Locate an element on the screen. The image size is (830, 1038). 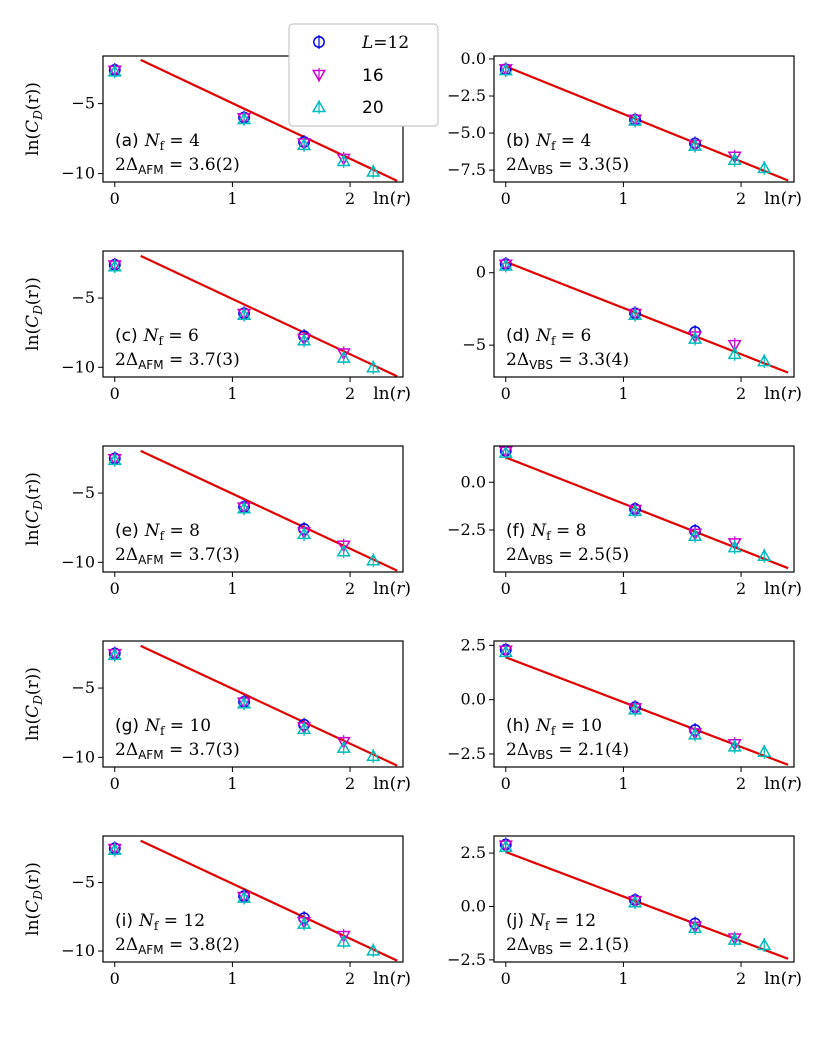
legend-label: 16 is located at coordinates (373, 76).